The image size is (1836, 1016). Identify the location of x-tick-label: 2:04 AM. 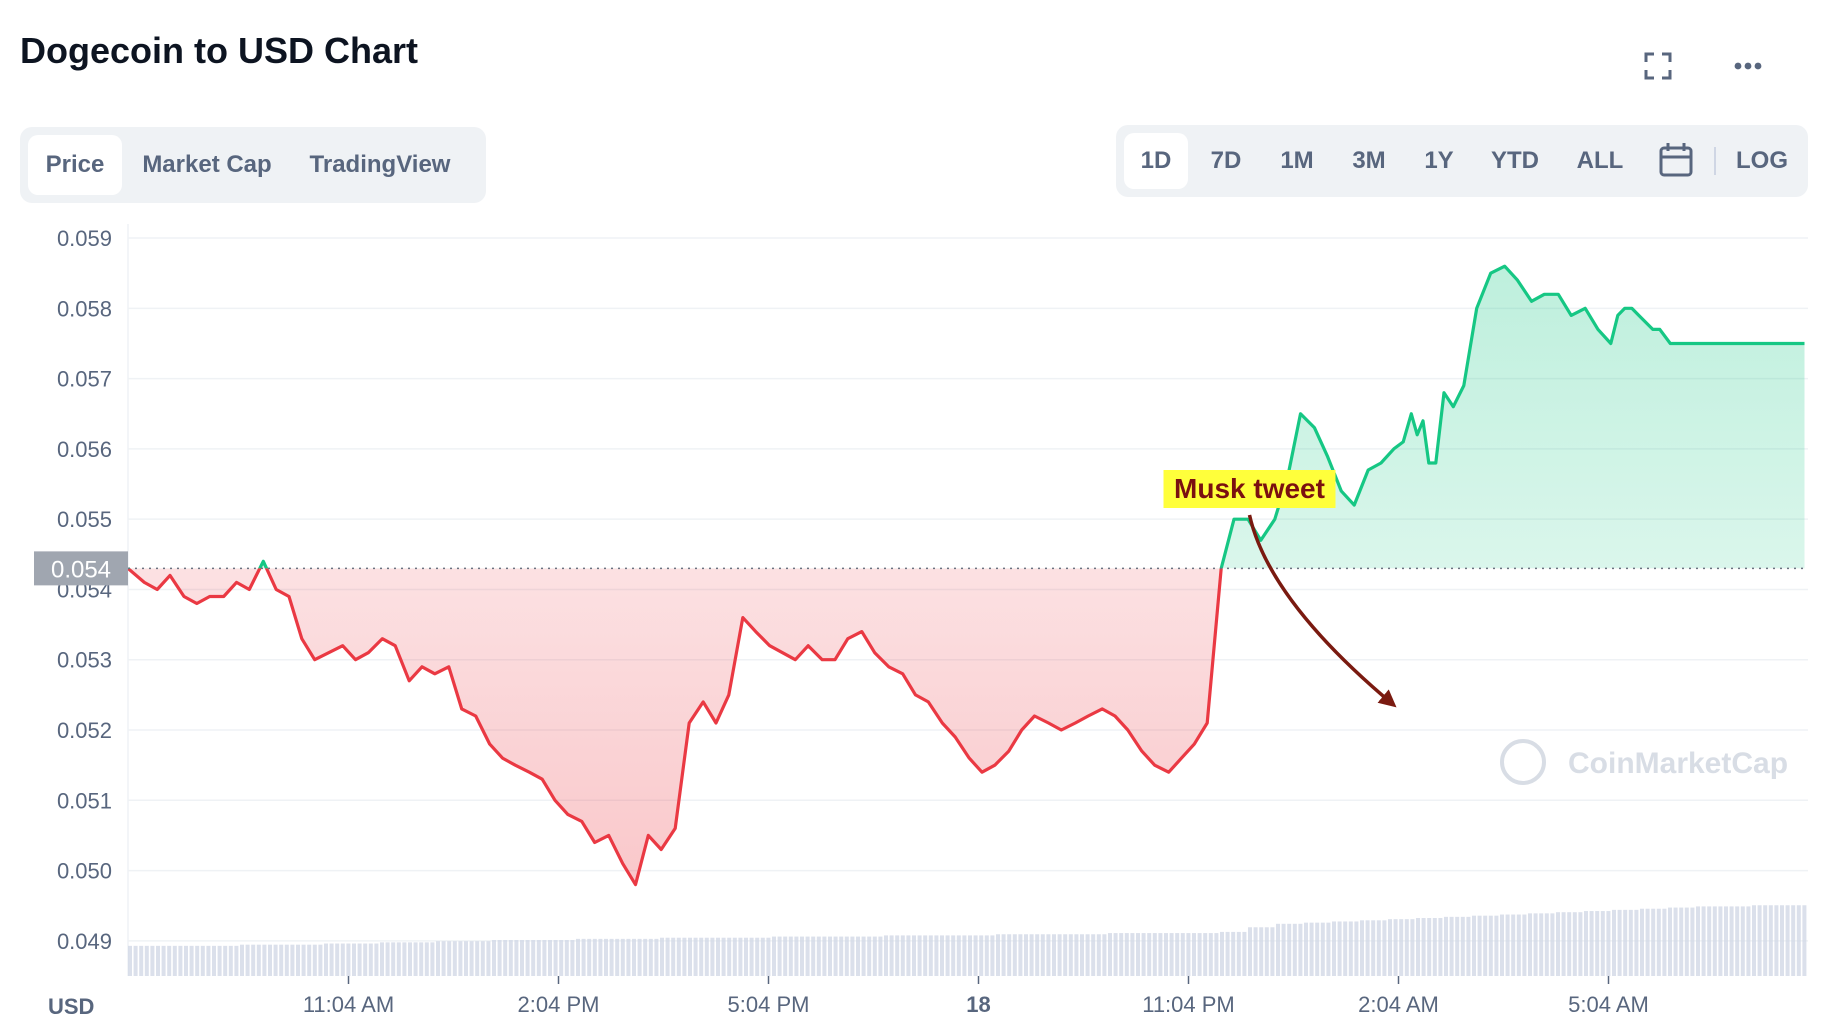
(1398, 1004).